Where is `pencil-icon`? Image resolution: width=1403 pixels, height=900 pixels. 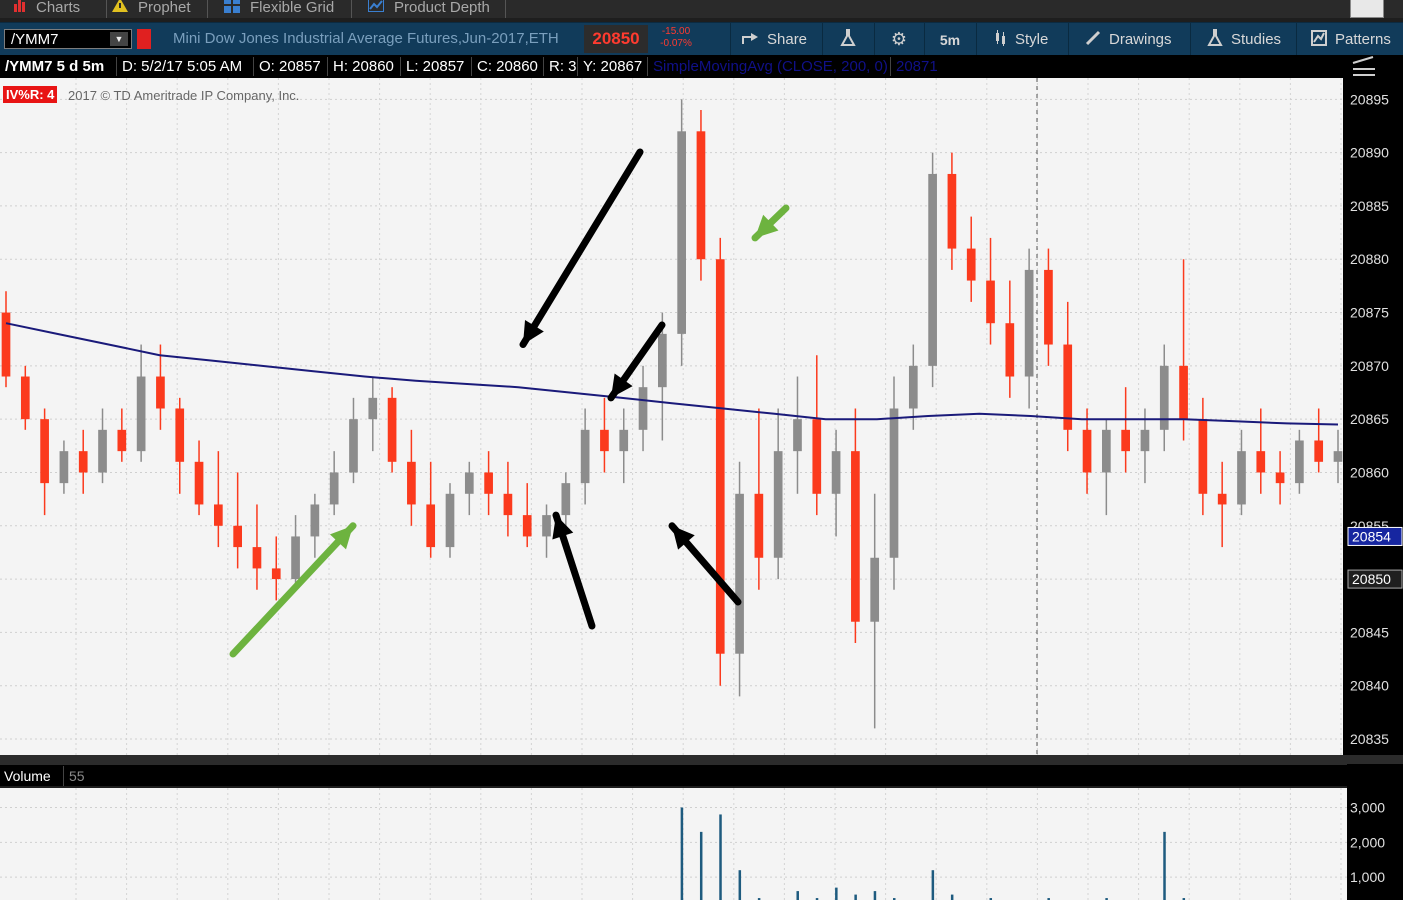
pencil-icon is located at coordinates (1093, 40).